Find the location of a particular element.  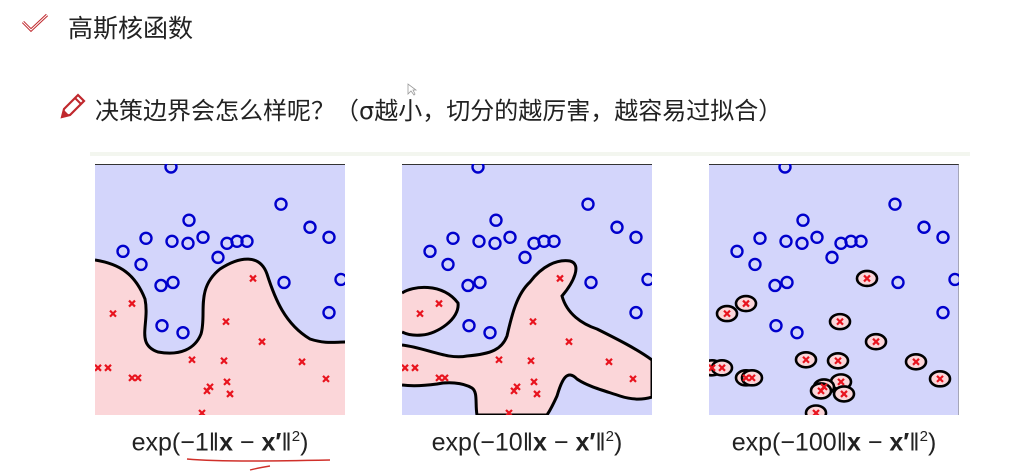

kernel-formula-gamma-1: exp(−1‖x − x′‖2) is located at coordinates (220, 442).